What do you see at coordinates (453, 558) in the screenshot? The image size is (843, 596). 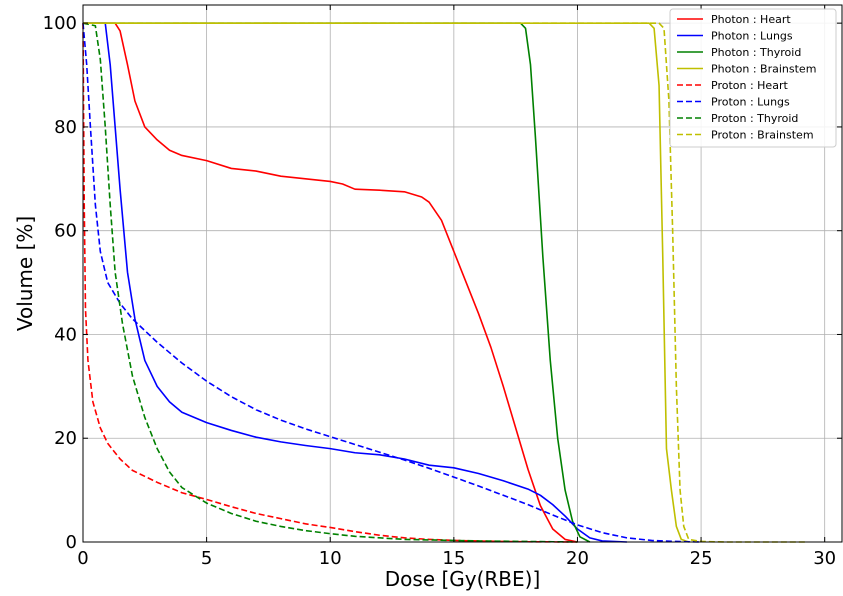 I see `x-tick-label: 15` at bounding box center [453, 558].